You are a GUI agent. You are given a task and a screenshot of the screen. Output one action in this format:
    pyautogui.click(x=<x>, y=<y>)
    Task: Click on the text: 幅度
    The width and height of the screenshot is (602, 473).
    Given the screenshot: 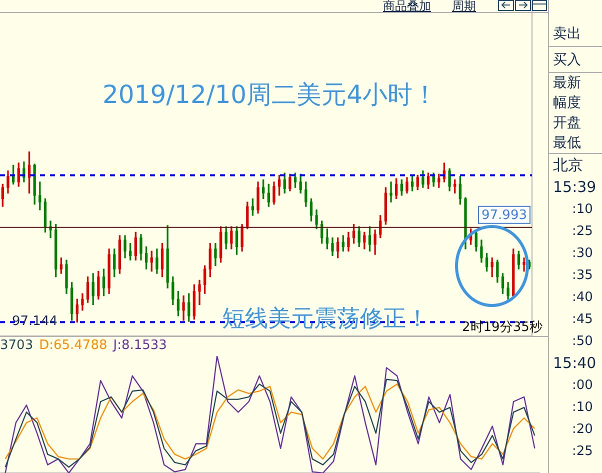 What is the action you would take?
    pyautogui.click(x=567, y=103)
    